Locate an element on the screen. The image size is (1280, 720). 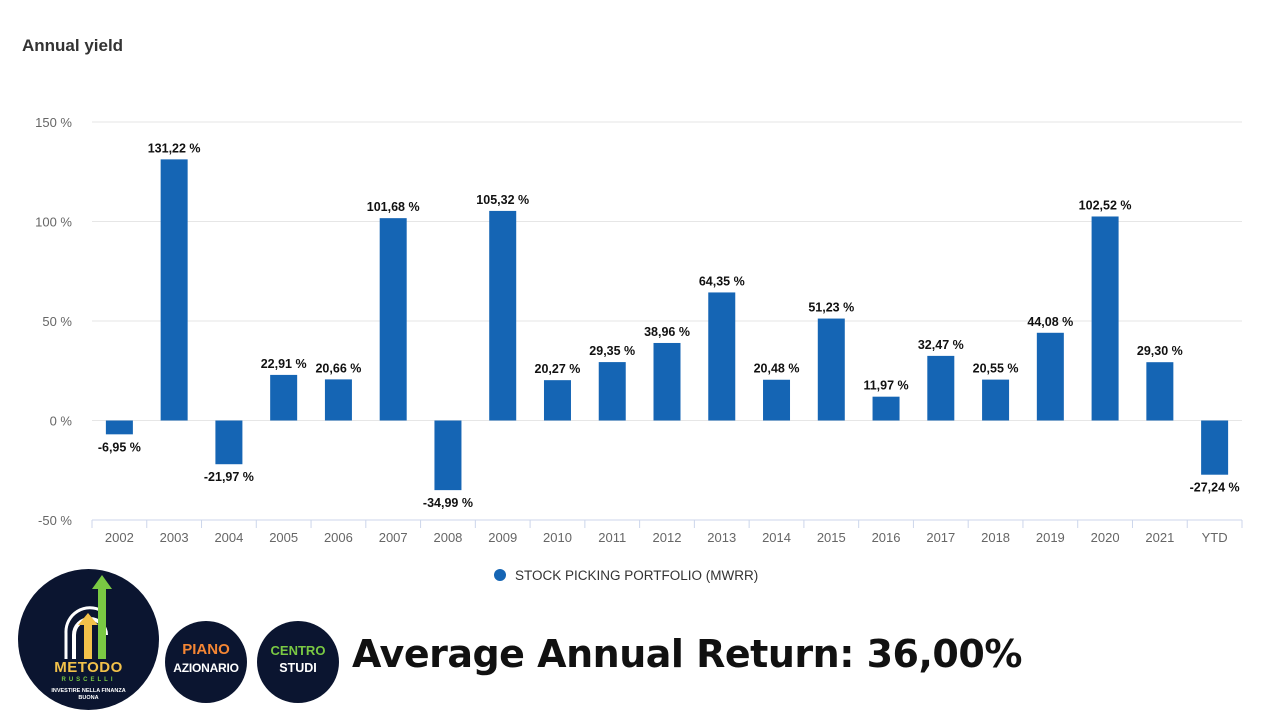
x-tick-label: 2016 is located at coordinates (886, 537).